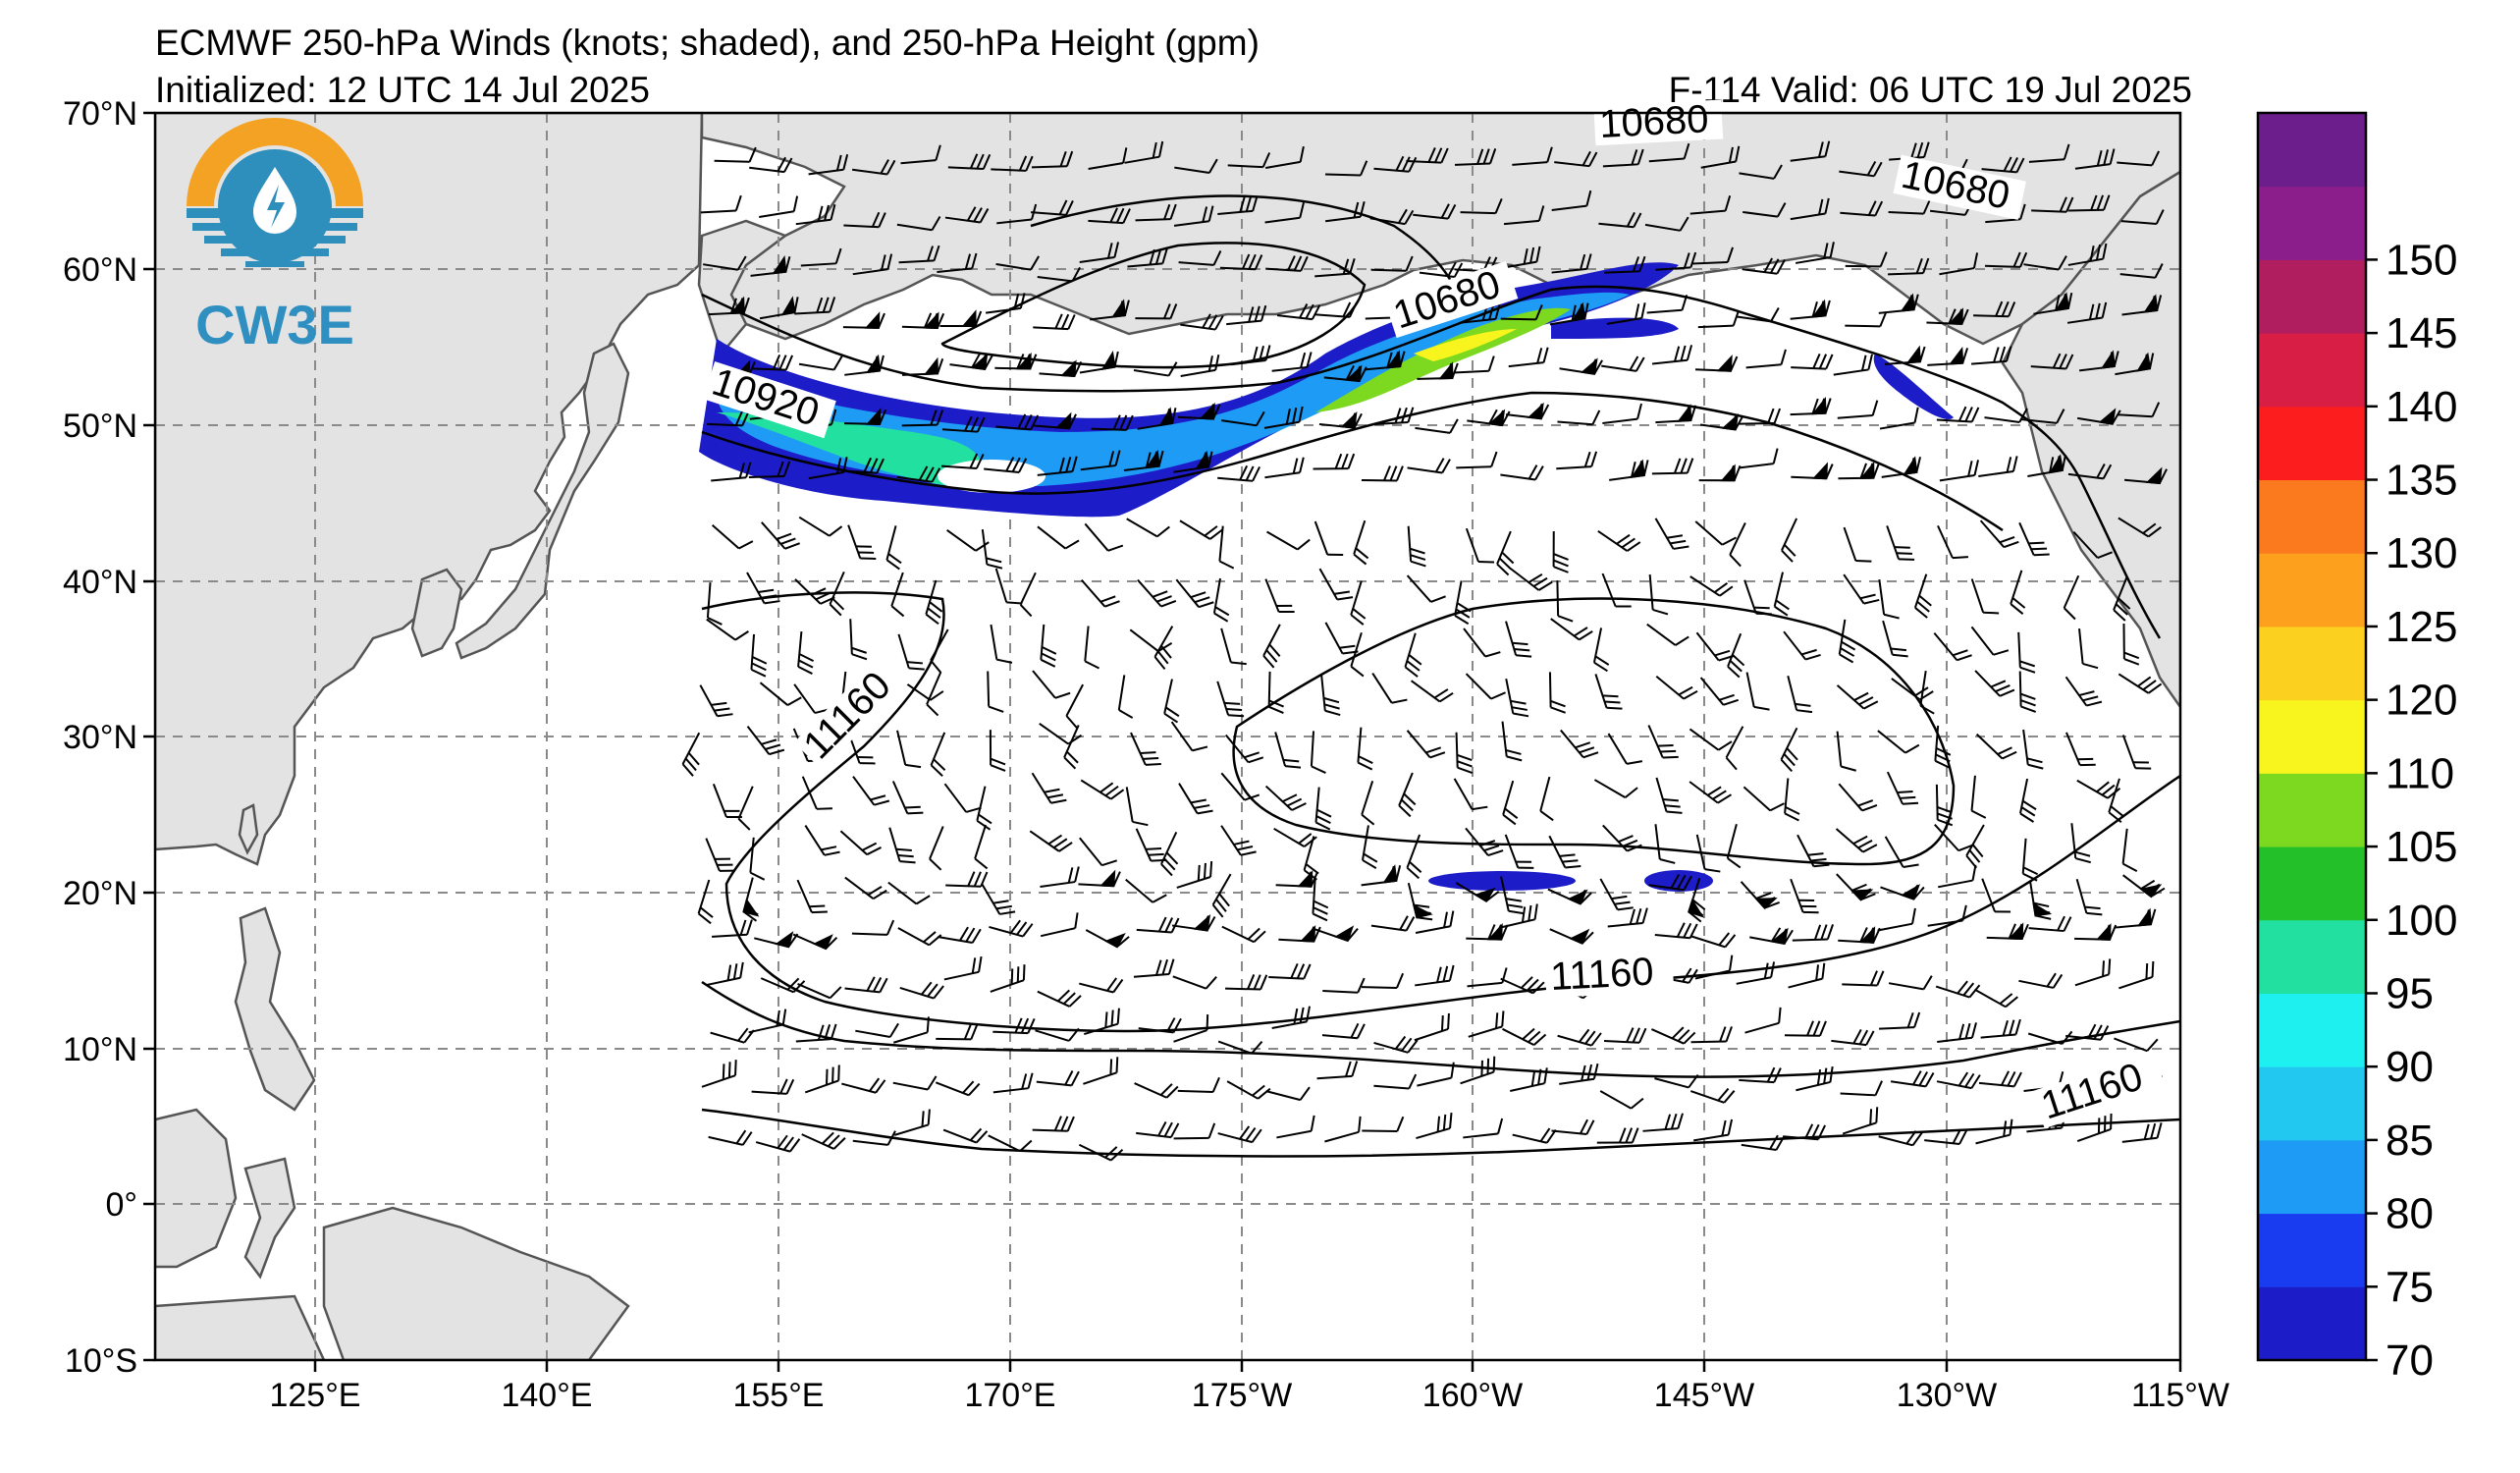  I want to click on lat-label-60n: 60°N, so click(100, 270).